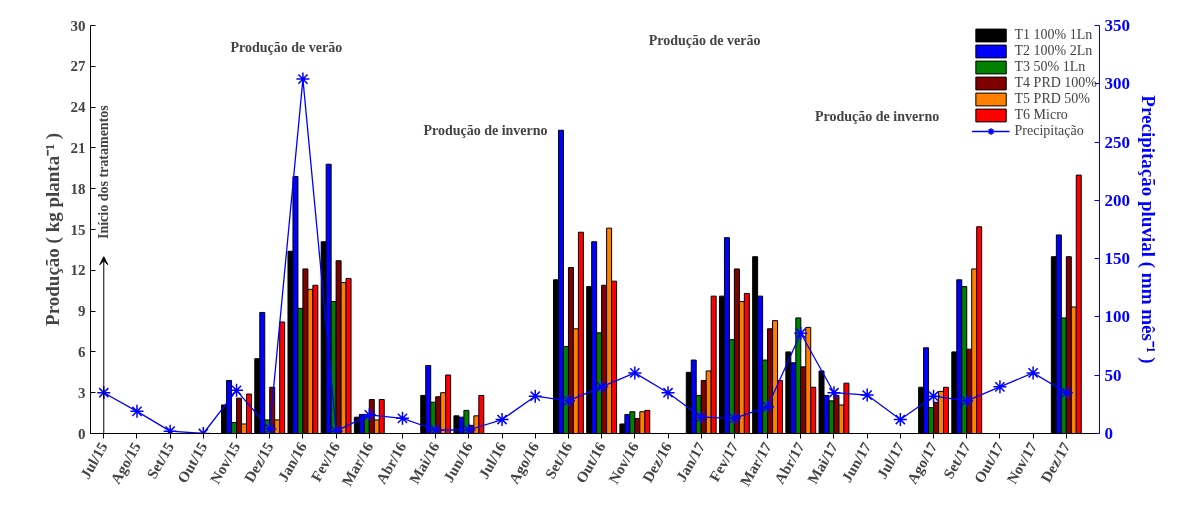 This screenshot has height=513, width=1199. Describe the element at coordinates (52, 229) in the screenshot. I see `y-axis-title: Produção ( kg planta⁻¹ )` at that location.